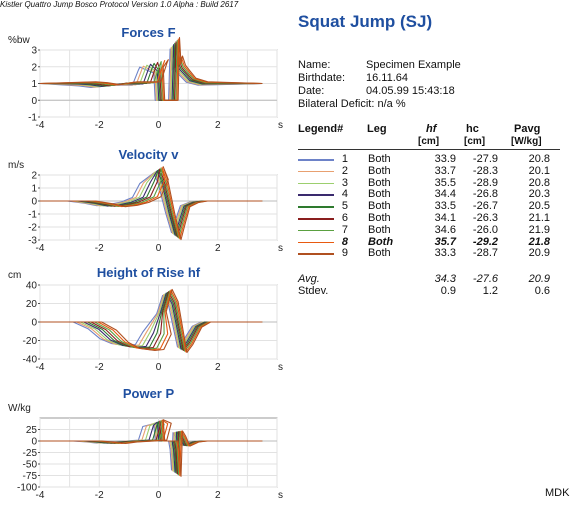 The height and width of the screenshot is (509, 580). What do you see at coordinates (539, 206) in the screenshot?
I see `pavg-cell: 20.5` at bounding box center [539, 206].